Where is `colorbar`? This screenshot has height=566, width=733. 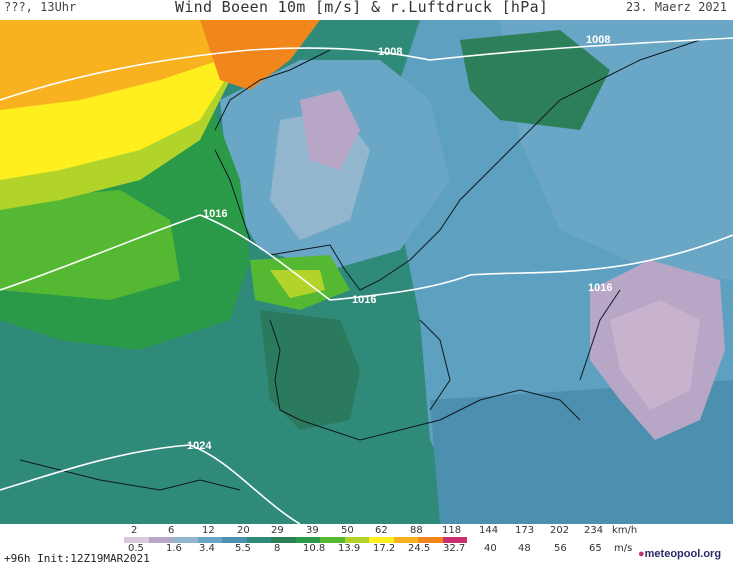
colorbar is located at coordinates (295, 540).